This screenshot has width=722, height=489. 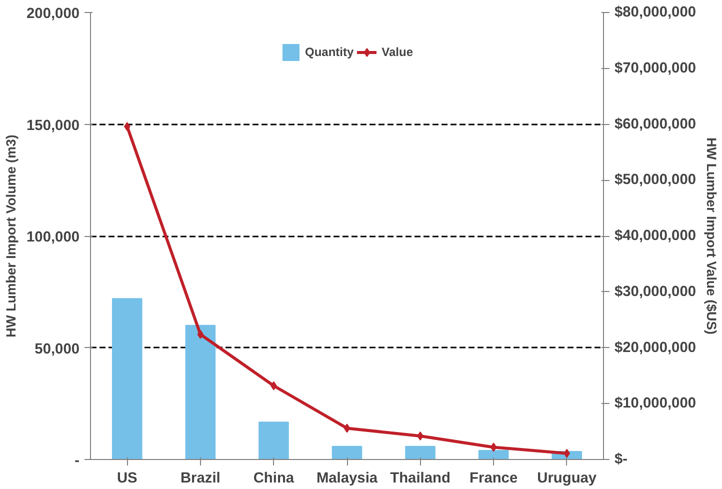 I want to click on y-tick-label: -, so click(x=77, y=461).